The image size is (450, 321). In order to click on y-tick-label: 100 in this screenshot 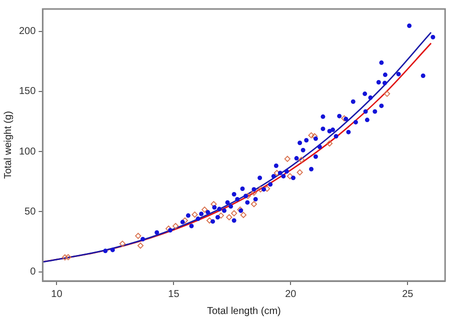, I will do `click(27, 152)`.